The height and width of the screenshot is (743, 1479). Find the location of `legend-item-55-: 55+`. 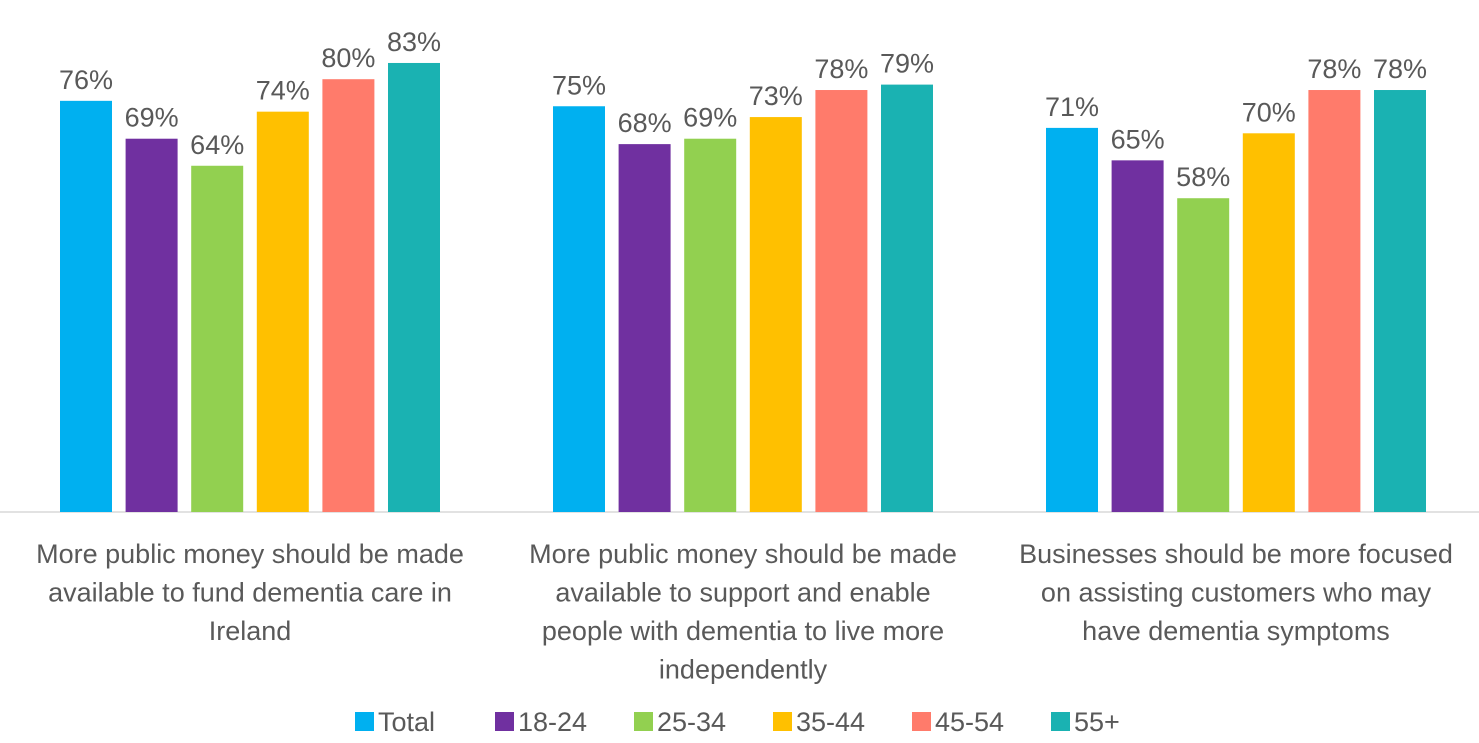

legend-item-55-: 55+ is located at coordinates (1085, 722).